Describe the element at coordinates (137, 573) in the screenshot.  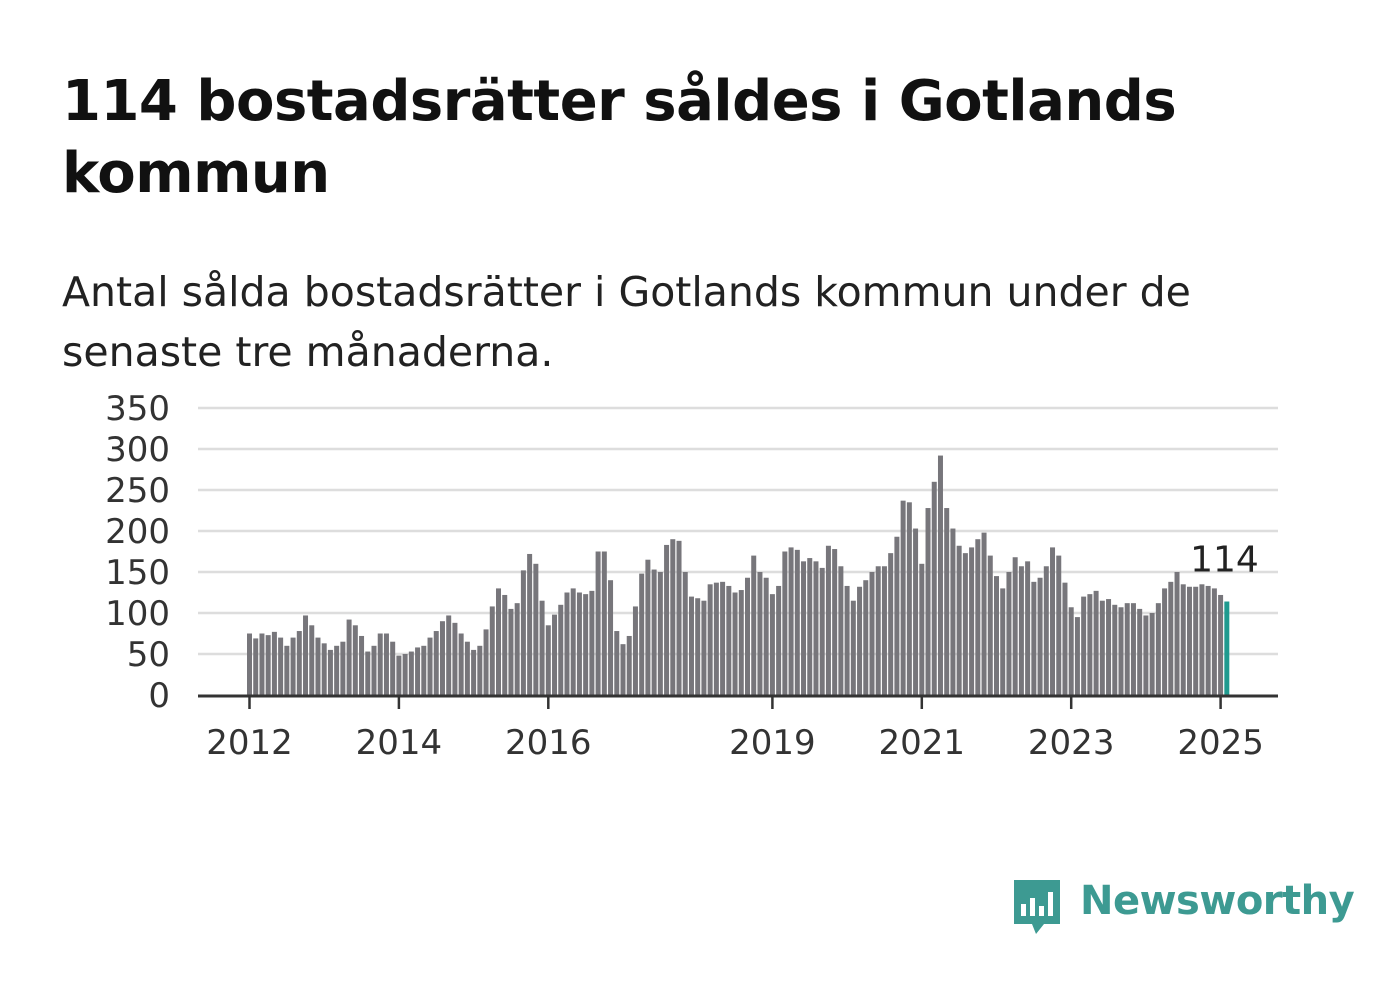
I see `y-tick-label: 150` at that location.